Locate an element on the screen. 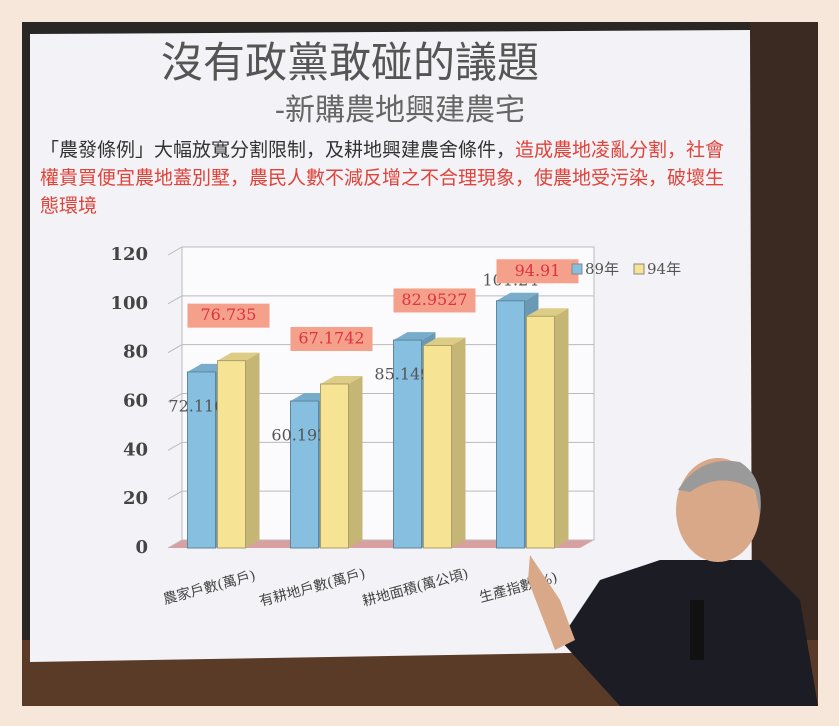 The width and height of the screenshot is (839, 726). value-label: 94.91 is located at coordinates (538, 270).